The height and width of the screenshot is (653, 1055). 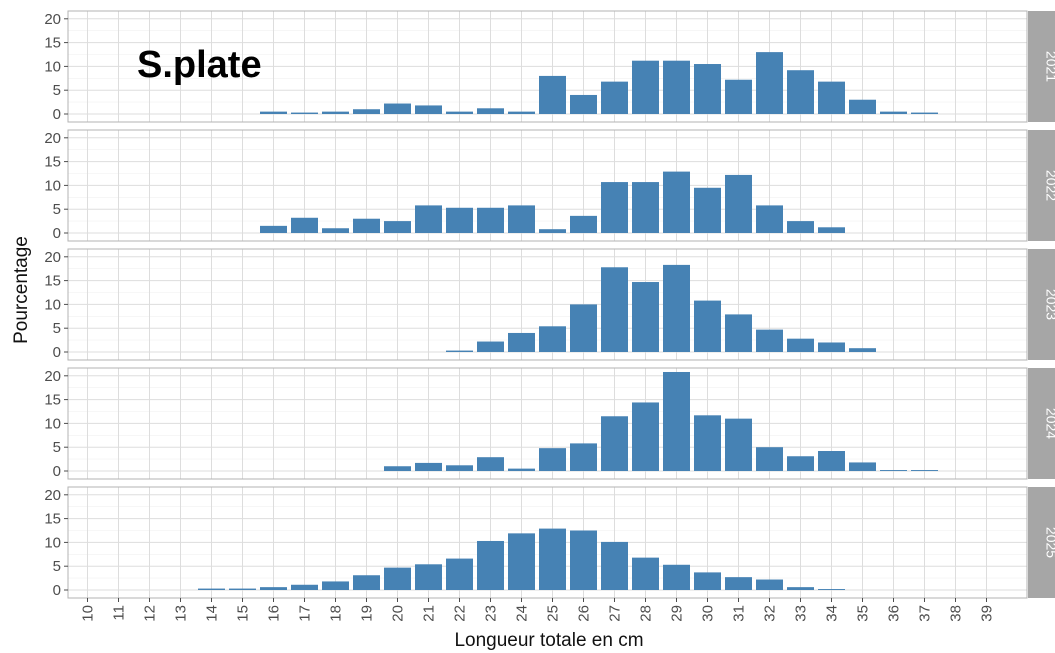 I want to click on x-tick-label: 32, so click(x=770, y=613).